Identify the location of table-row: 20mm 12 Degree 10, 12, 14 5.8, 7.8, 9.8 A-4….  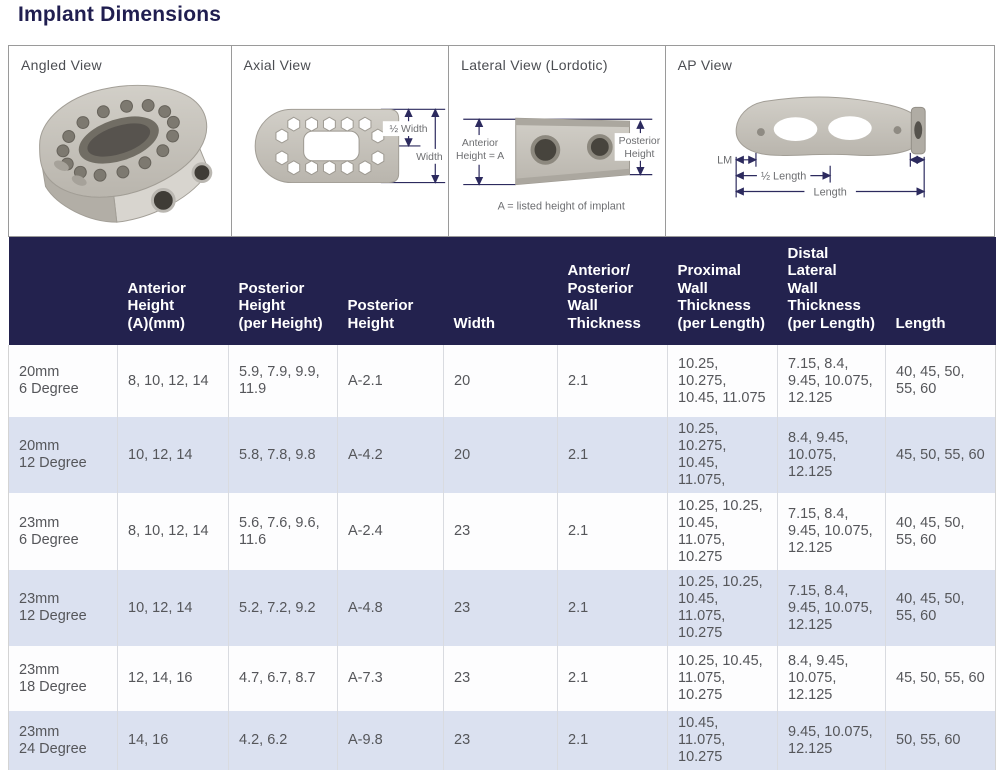
(502, 455).